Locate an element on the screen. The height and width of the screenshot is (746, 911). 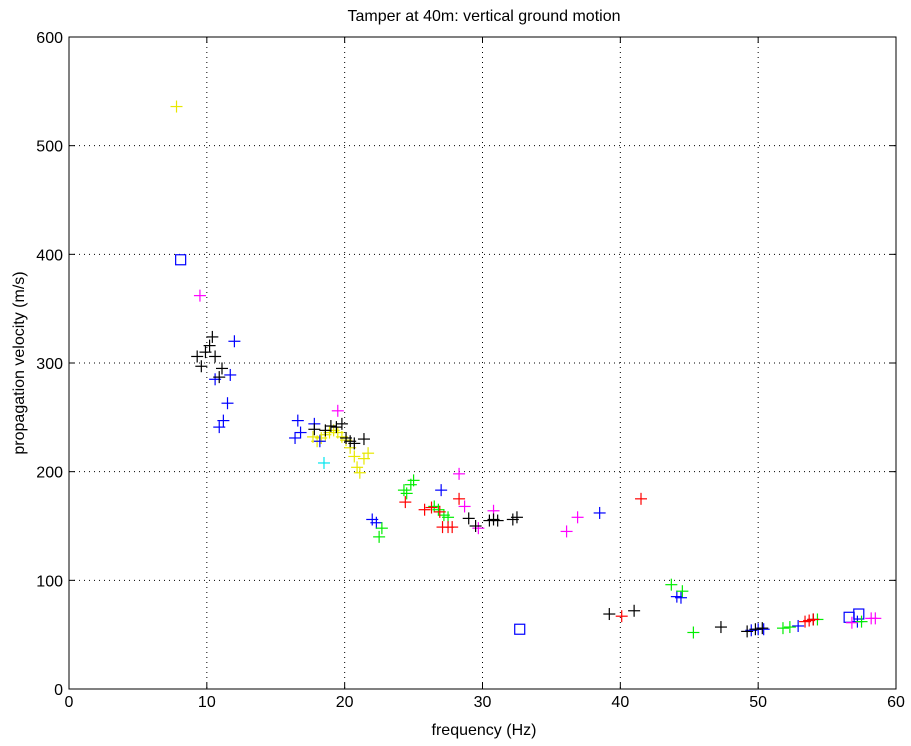
y-tick-label: 300 is located at coordinates (49, 364).